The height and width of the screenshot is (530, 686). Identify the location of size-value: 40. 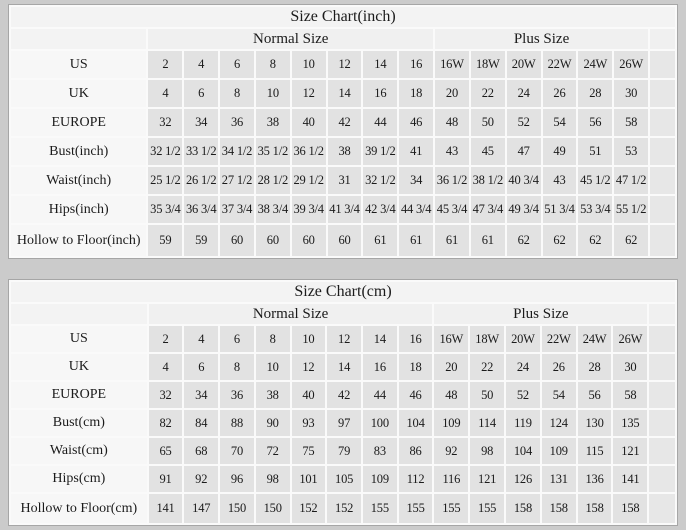
(308, 395).